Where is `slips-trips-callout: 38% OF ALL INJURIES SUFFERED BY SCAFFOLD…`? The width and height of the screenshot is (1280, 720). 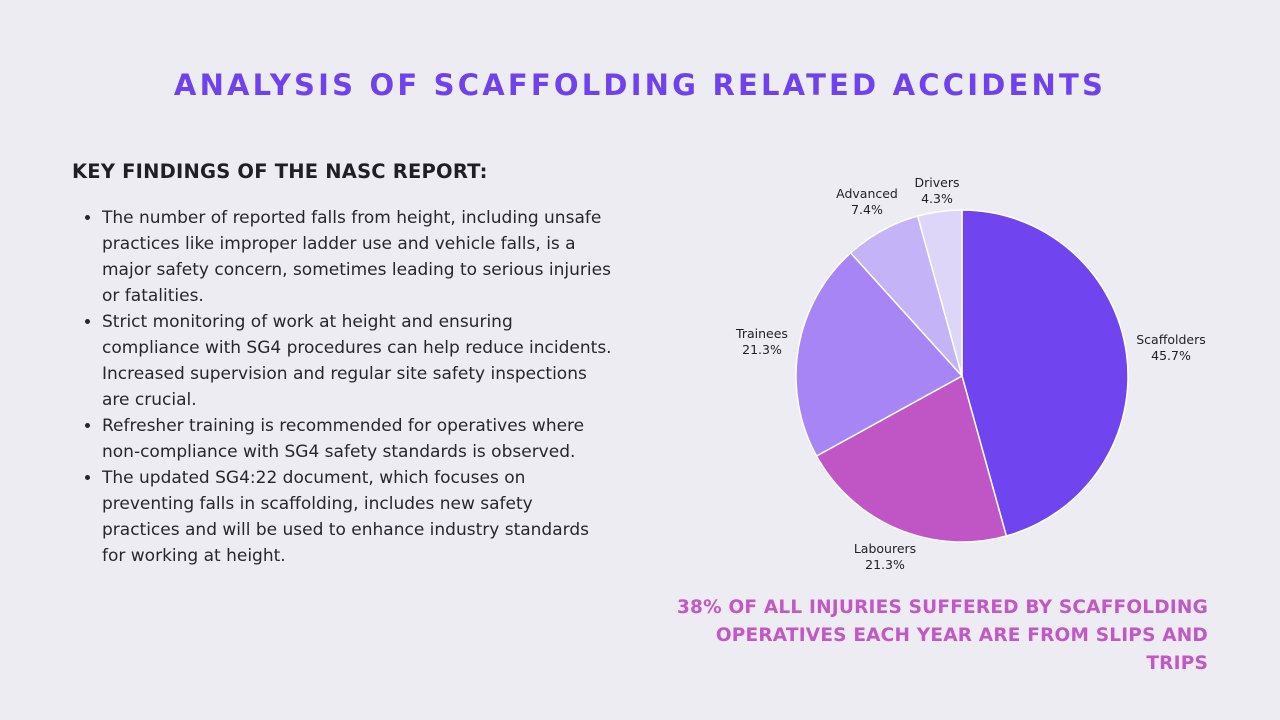
slips-trips-callout: 38% OF ALL INJURIES SUFFERED BY SCAFFOLD… is located at coordinates (928, 636).